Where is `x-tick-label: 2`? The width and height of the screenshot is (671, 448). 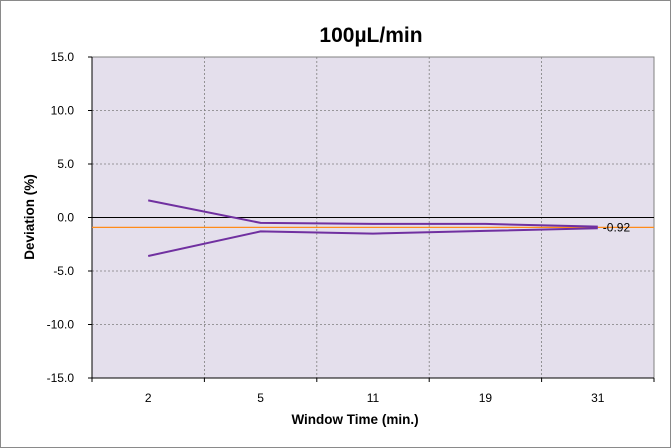
x-tick-label: 2 is located at coordinates (148, 398).